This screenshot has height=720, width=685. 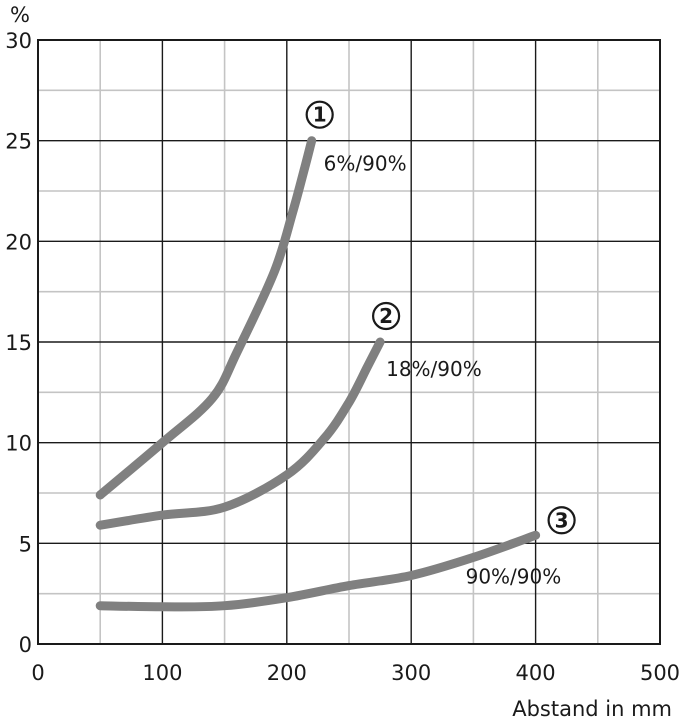 I want to click on series-label: 6%/90%, so click(x=365, y=164).